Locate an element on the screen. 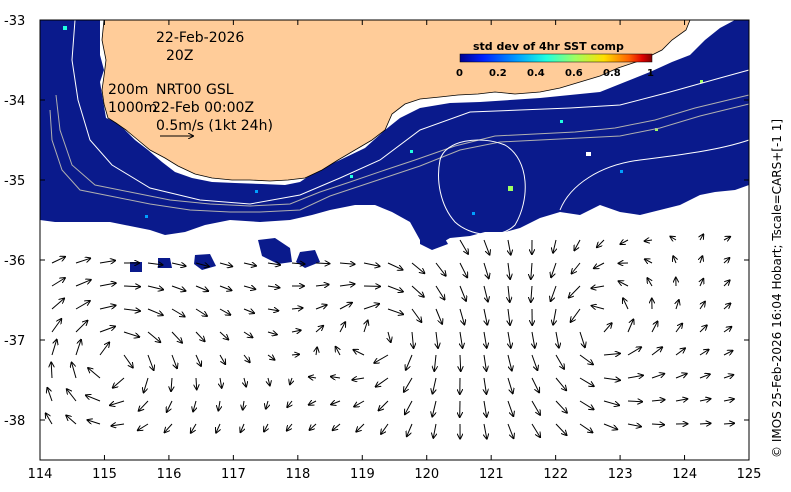 This screenshot has width=791, height=492. colorbar-title: std dev of 4hr SST comp is located at coordinates (548, 46).